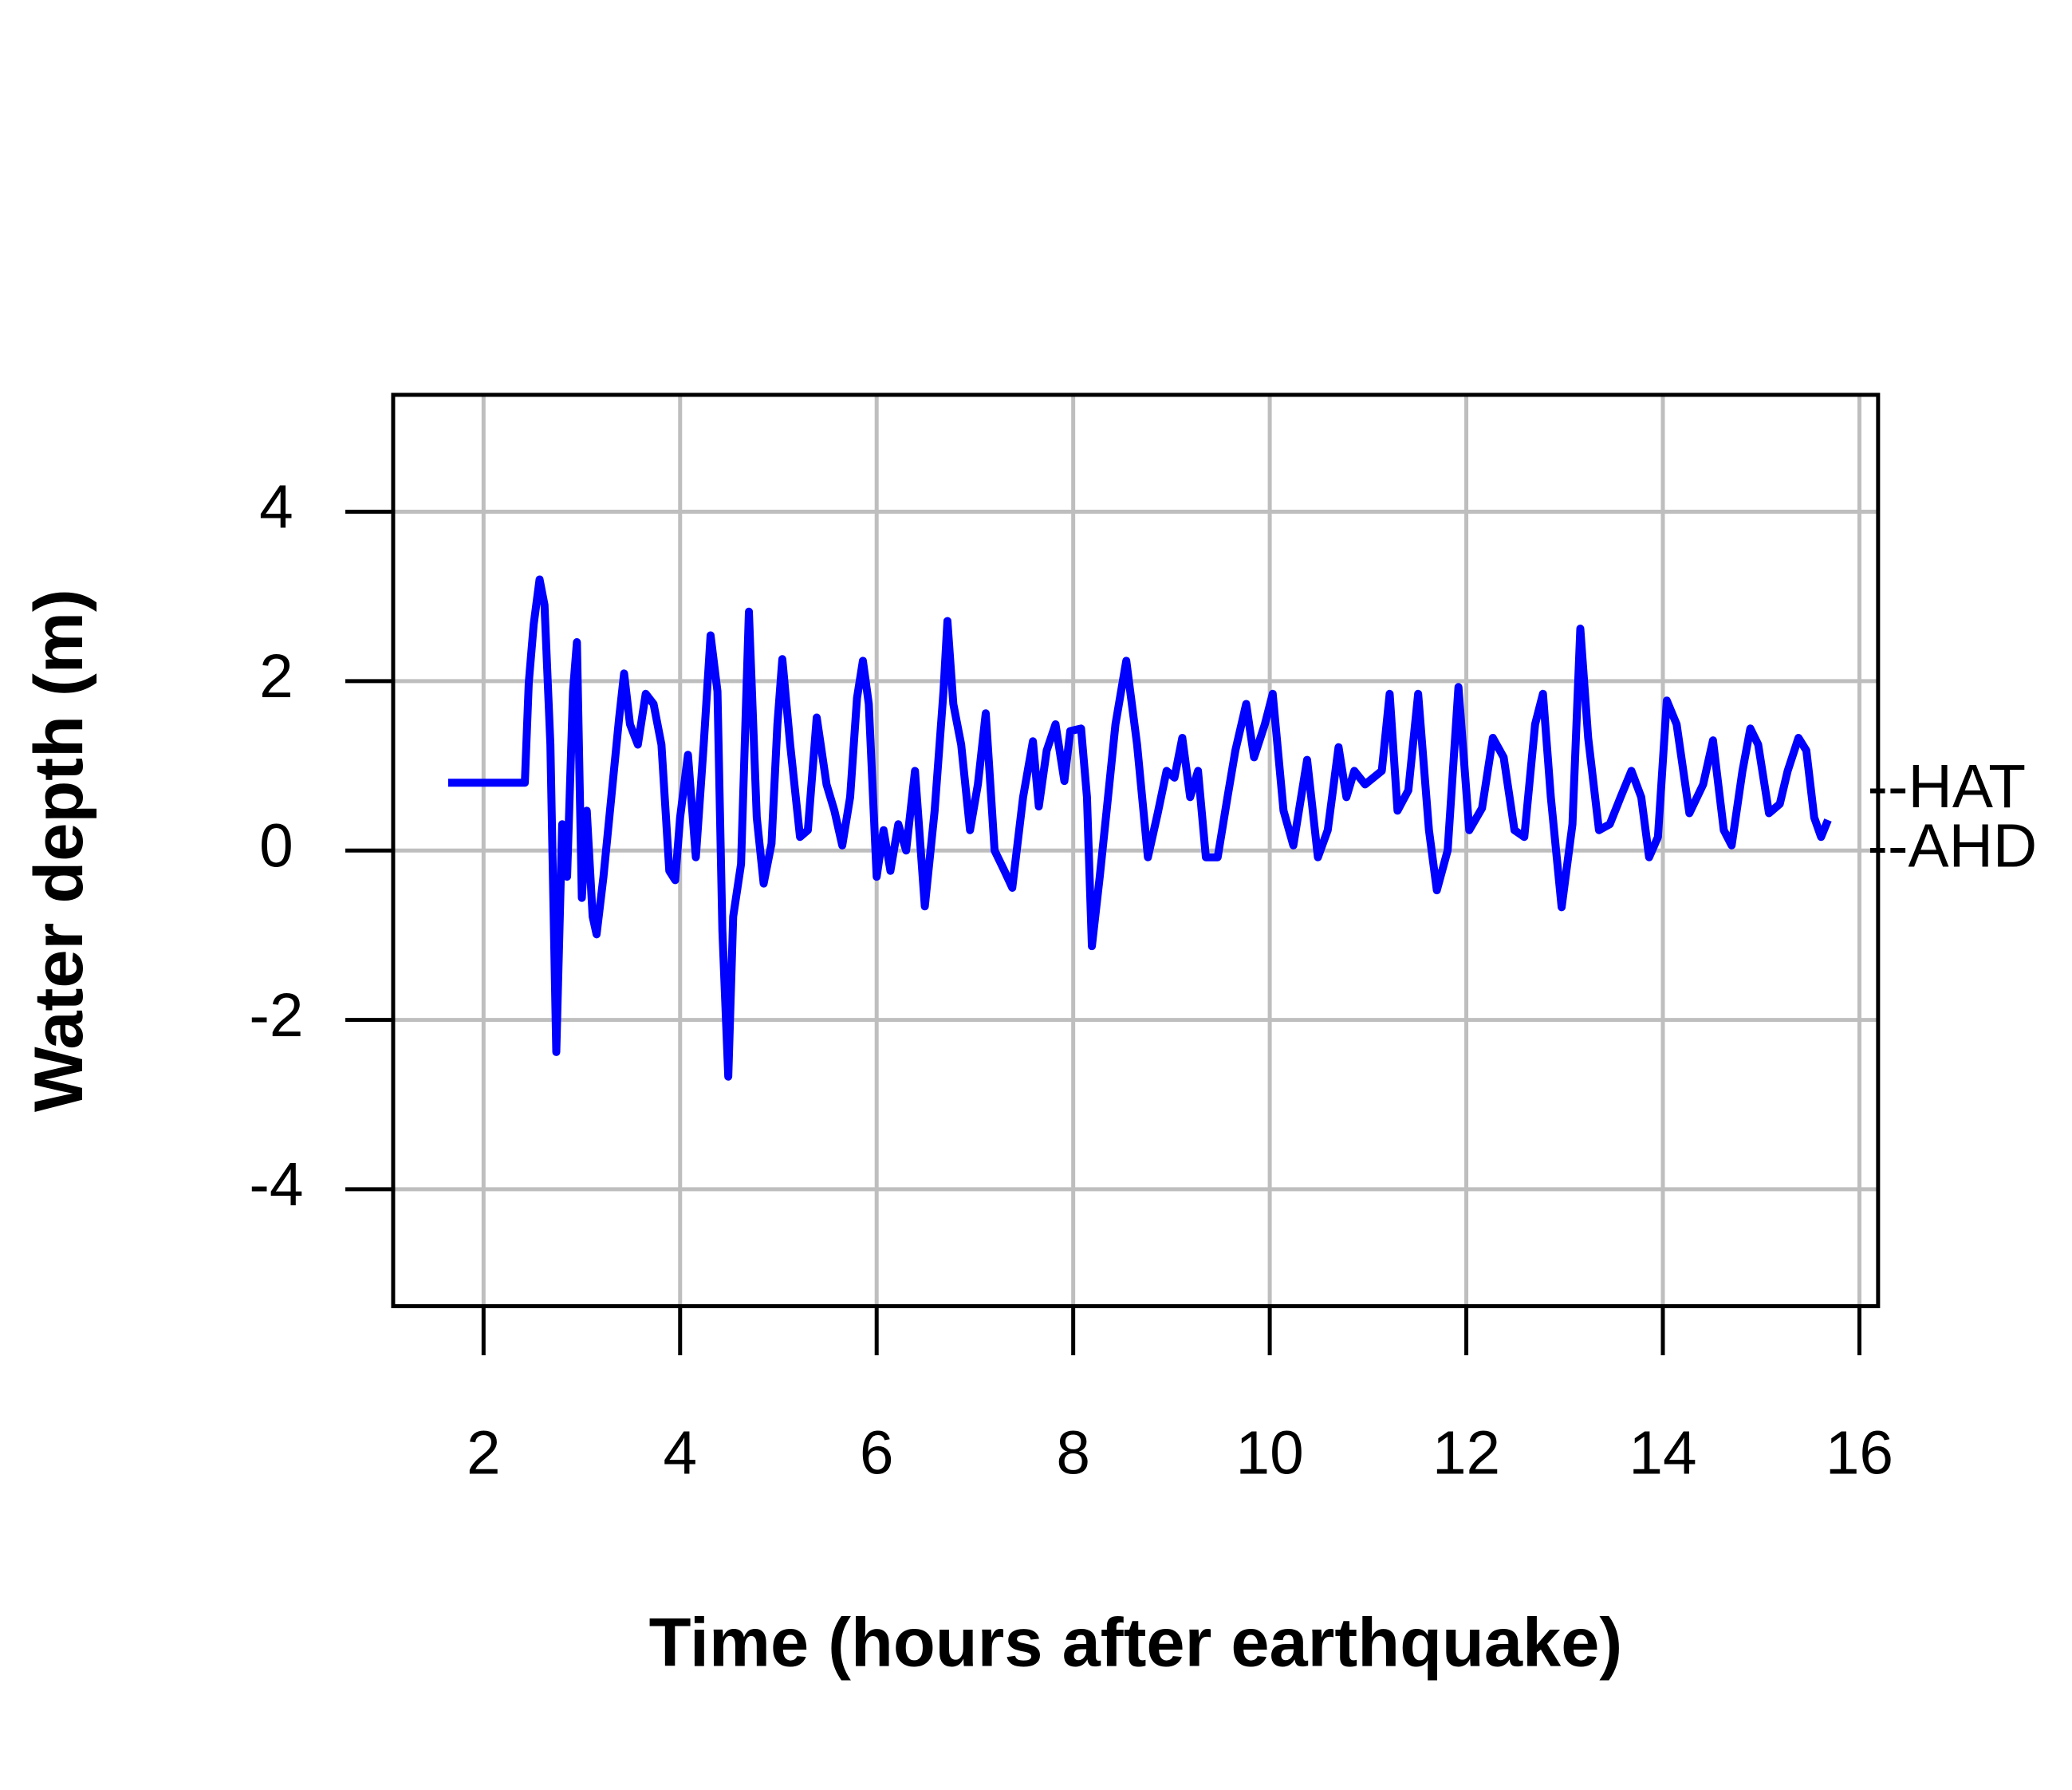  What do you see at coordinates (1073, 1454) in the screenshot?
I see `x-tick-label: 8` at bounding box center [1073, 1454].